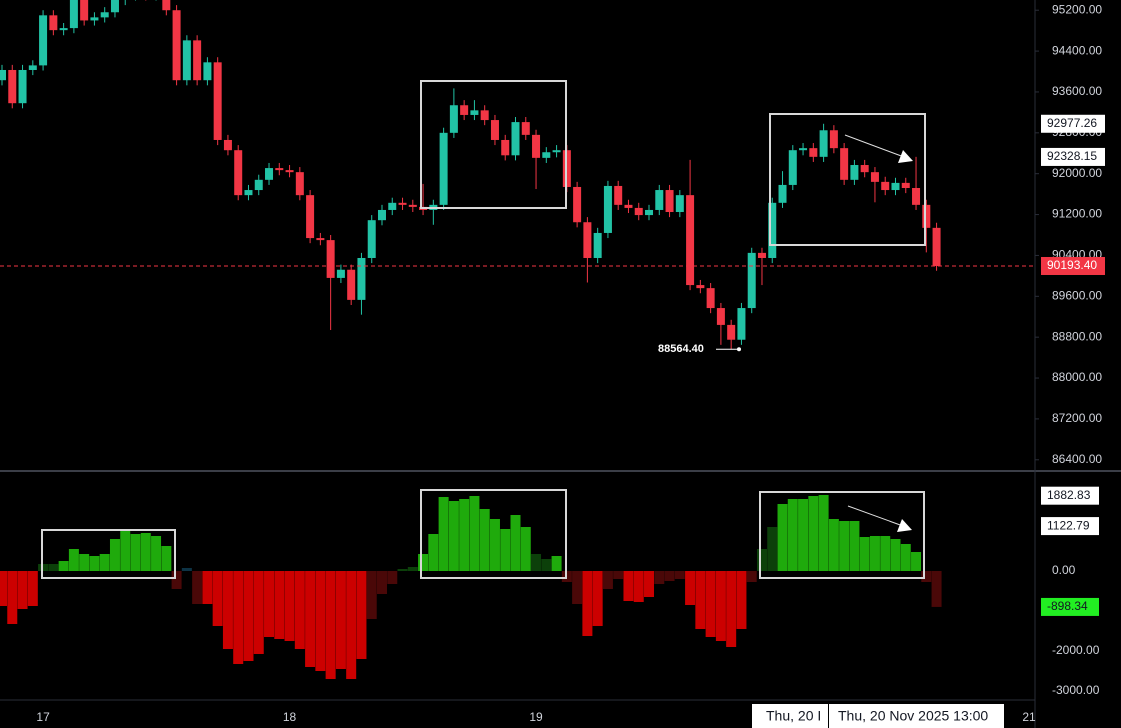 This screenshot has width=1121, height=728. Describe the element at coordinates (43, 717) in the screenshot. I see `x-tick-label: 17` at that location.